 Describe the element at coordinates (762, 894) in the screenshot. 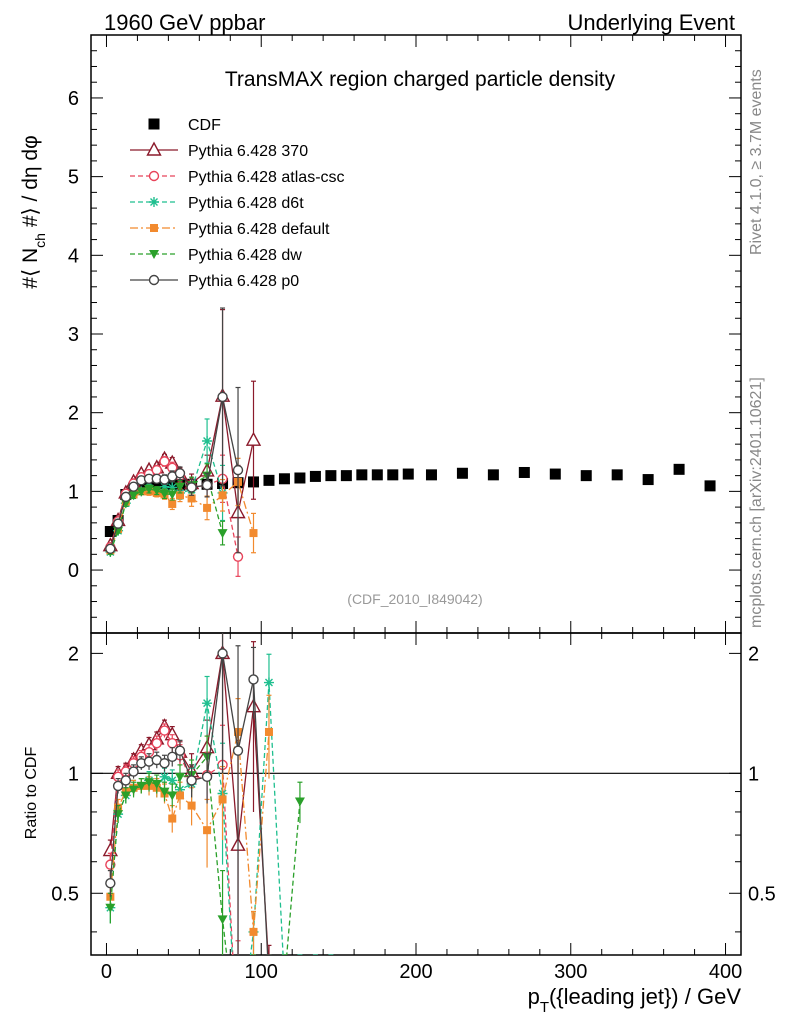

I see `ratio-y-tick-label-right: 0.5` at that location.